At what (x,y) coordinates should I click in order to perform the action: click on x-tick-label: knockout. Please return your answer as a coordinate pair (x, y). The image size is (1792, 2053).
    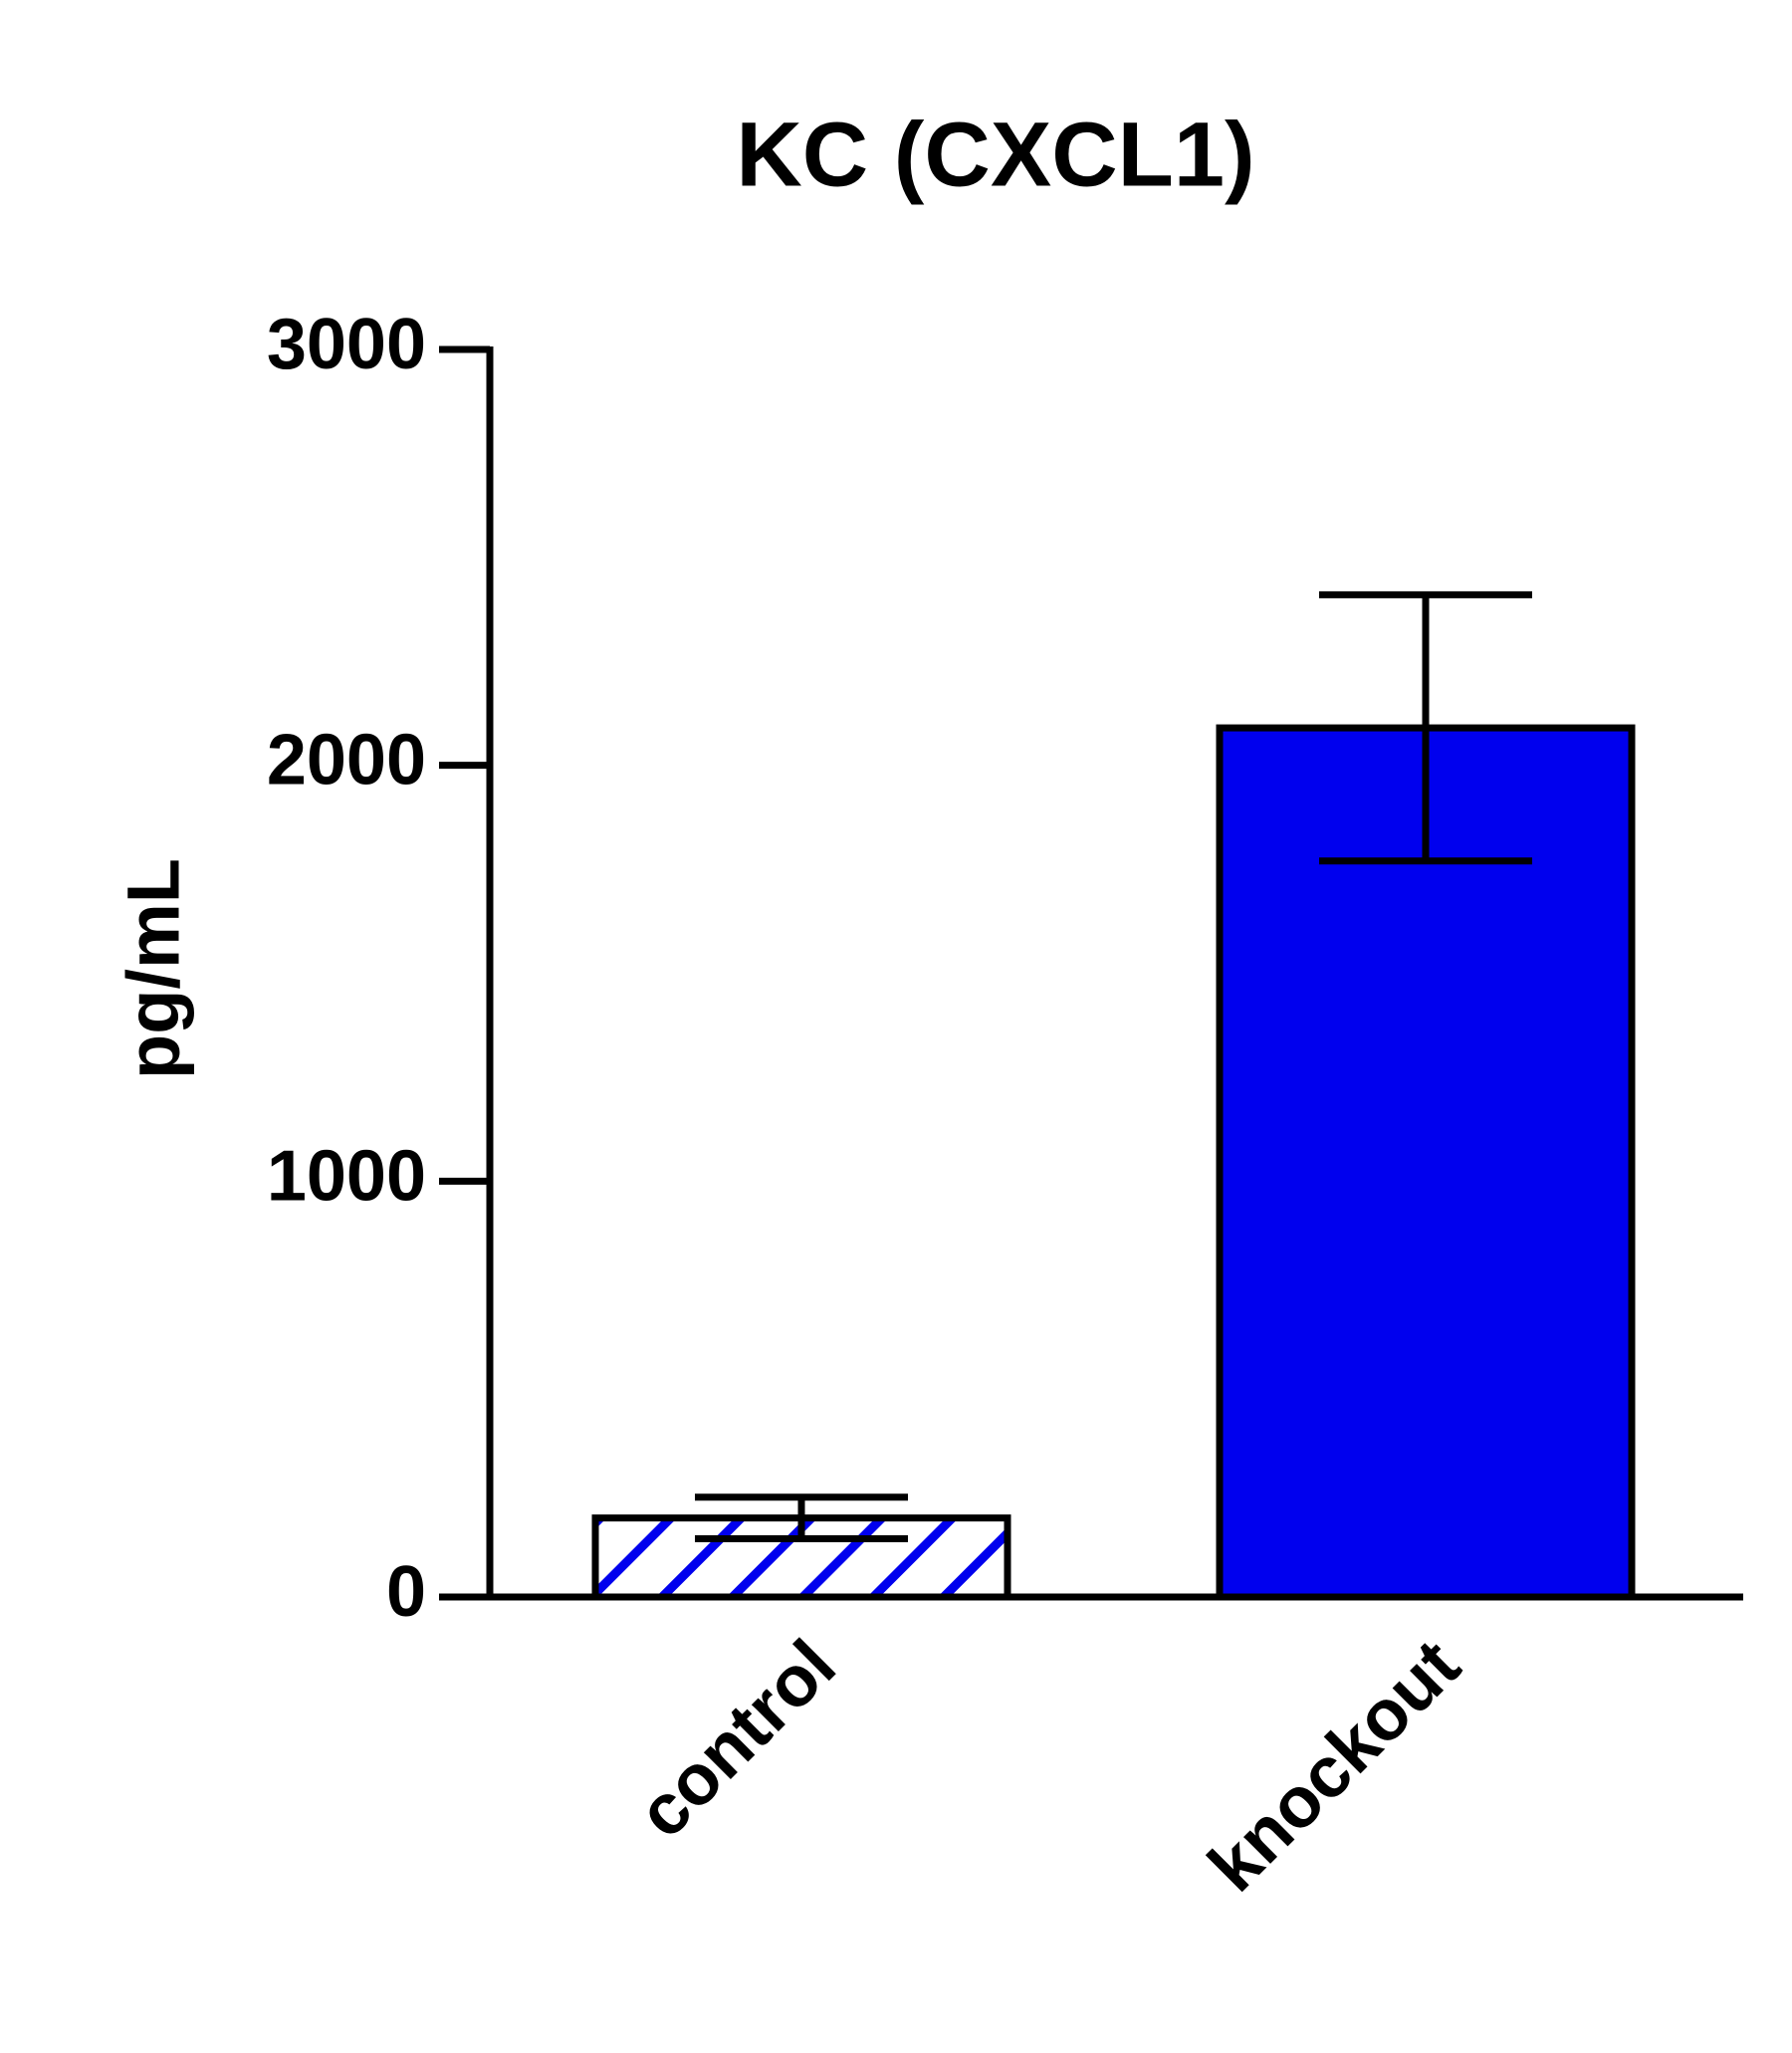
    Looking at the image, I should click on (1335, 1766).